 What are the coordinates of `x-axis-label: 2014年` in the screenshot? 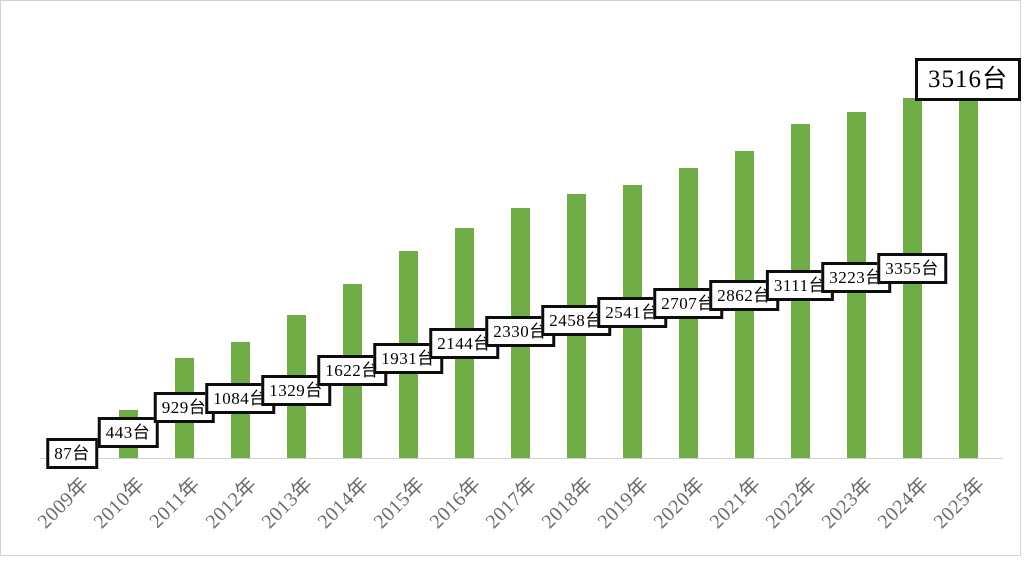 It's located at (343, 503).